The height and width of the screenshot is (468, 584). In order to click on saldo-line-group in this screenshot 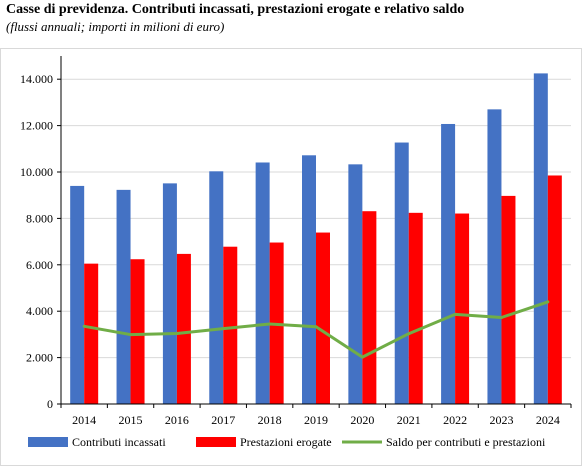, I will do `click(316, 329)`.